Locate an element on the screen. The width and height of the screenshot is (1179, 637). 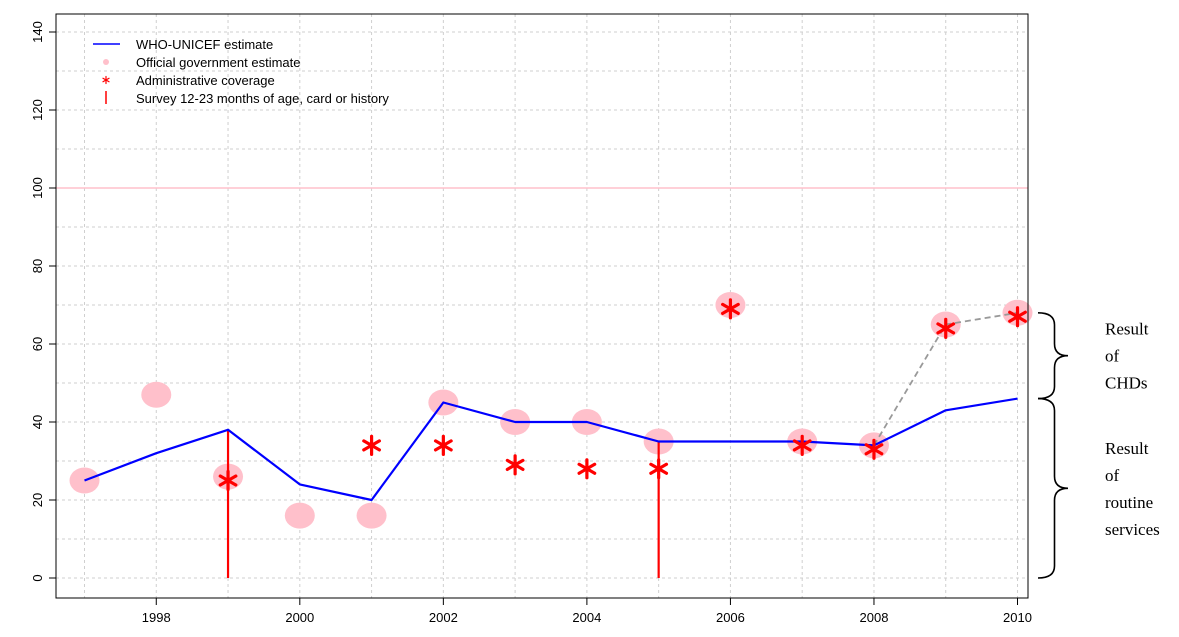
x-tick-label: 2006 is located at coordinates (730, 617).